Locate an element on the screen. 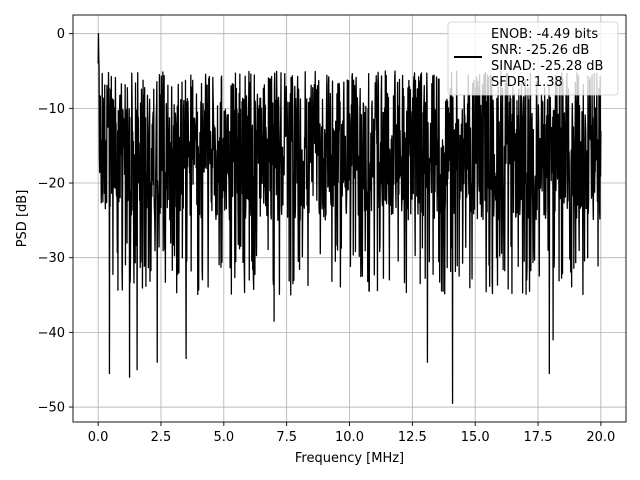 The height and width of the screenshot is (480, 640). y-axis-ticks: 0 −10 −20 −30 −40 −50 is located at coordinates (55, 221).